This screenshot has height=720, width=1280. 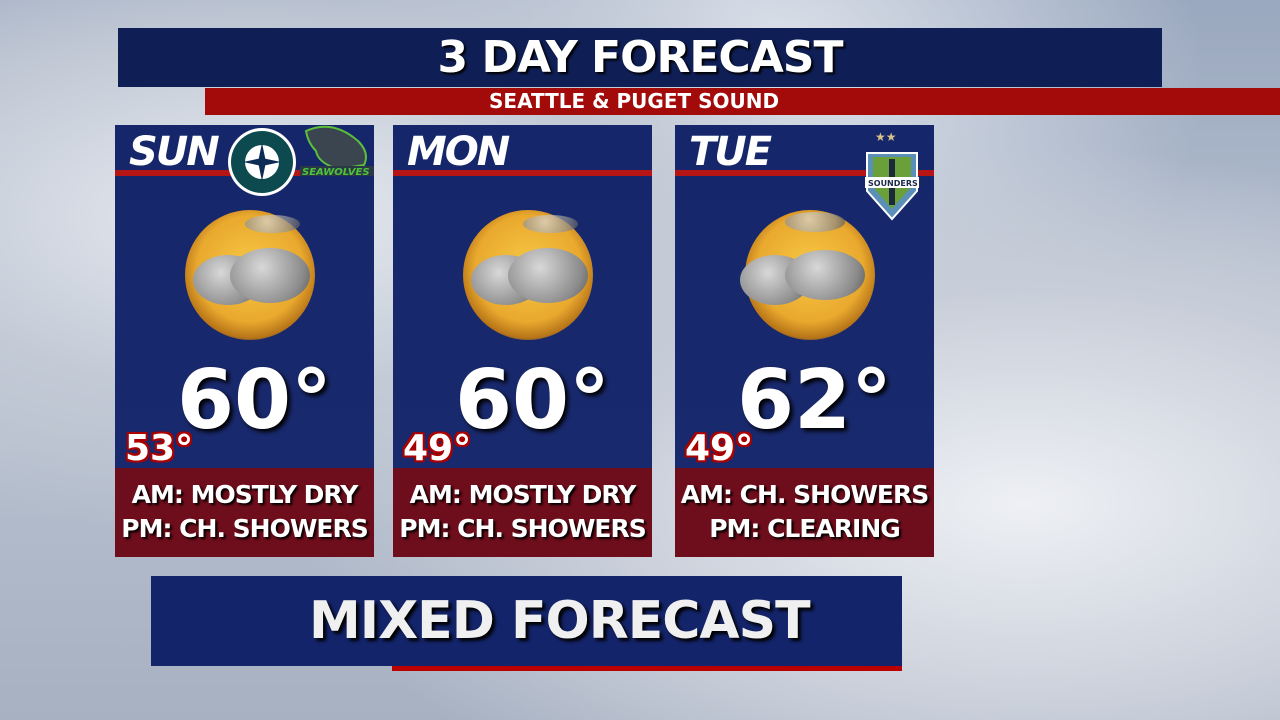 I want to click on seawolves-logo: SEAWOLVES, so click(x=337, y=151).